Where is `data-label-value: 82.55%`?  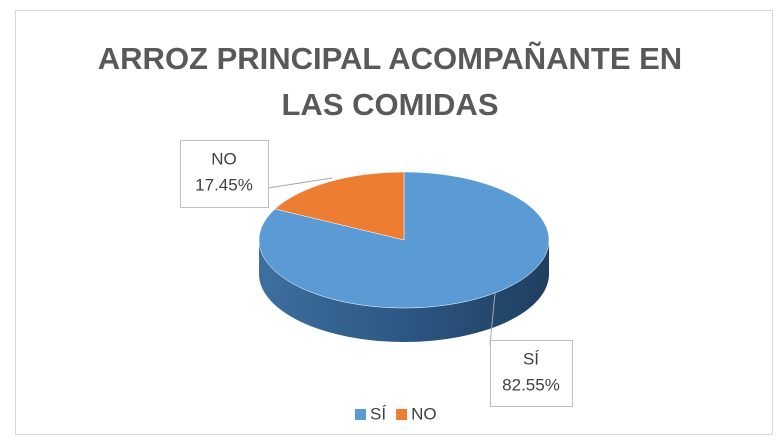 data-label-value: 82.55% is located at coordinates (531, 384).